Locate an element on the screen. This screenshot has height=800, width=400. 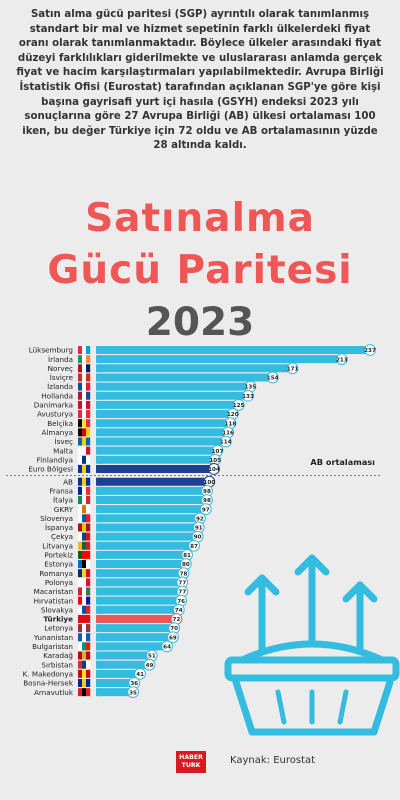
value-label: 104 is located at coordinates (214, 470).